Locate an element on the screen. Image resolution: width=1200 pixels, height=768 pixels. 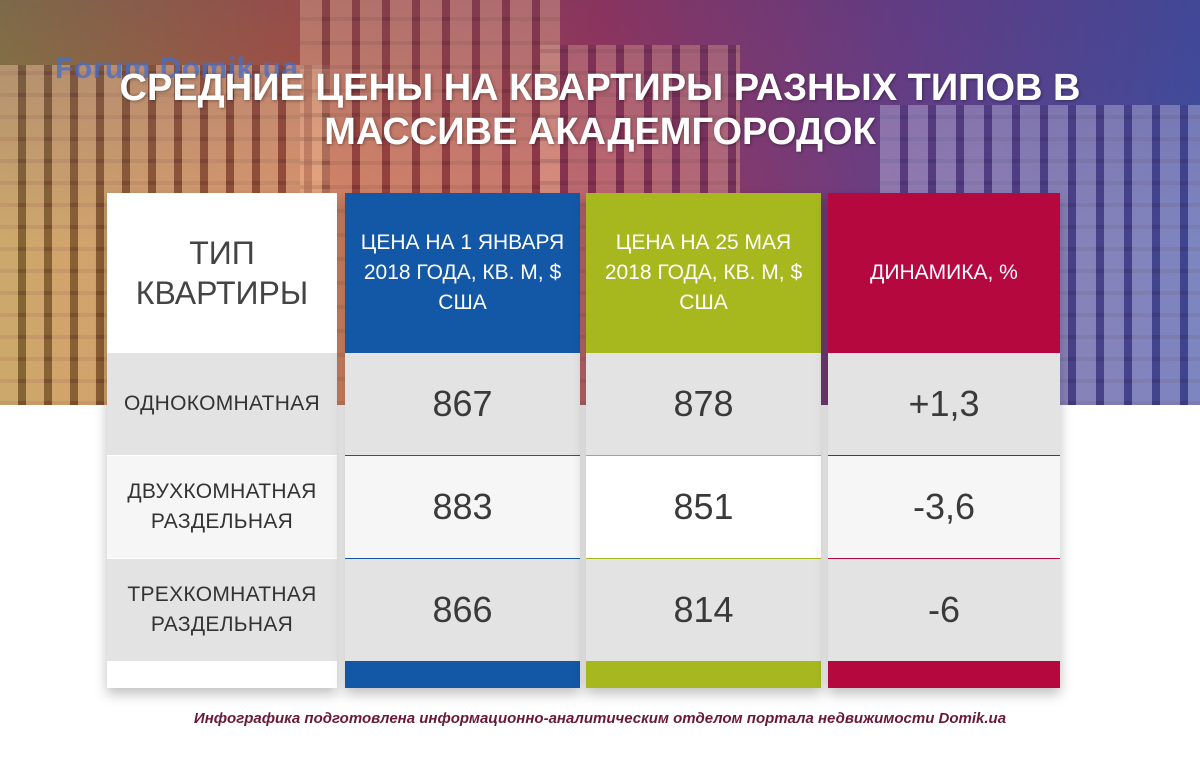
header-price-jan: ЦЕНА НА 1 ЯНВАРЯ 2018 ГОДА, КВ. М, $ США is located at coordinates (462, 272).